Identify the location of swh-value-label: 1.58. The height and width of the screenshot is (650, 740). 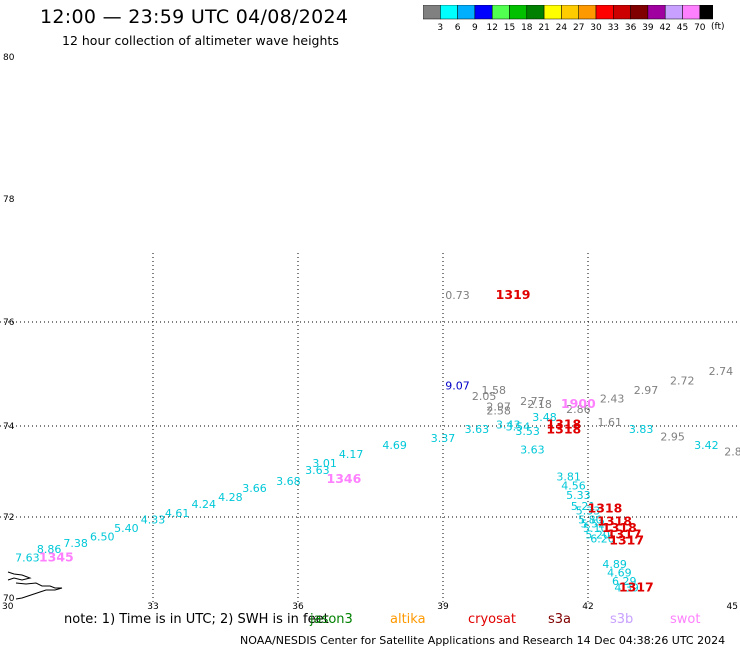
(494, 390).